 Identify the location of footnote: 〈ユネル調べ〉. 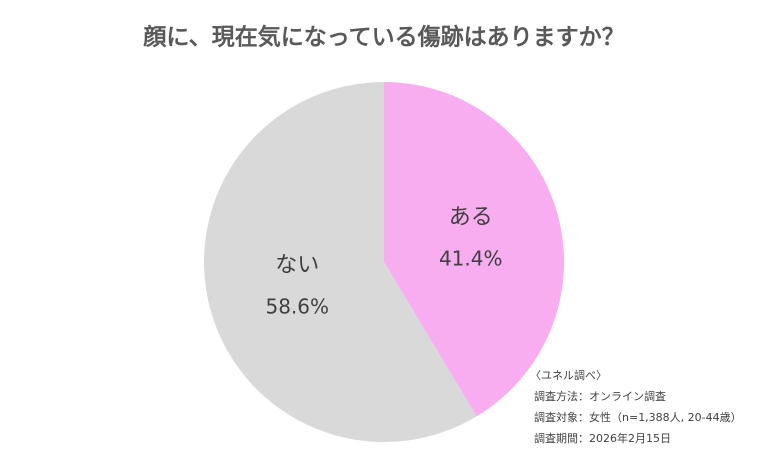
(568, 375).